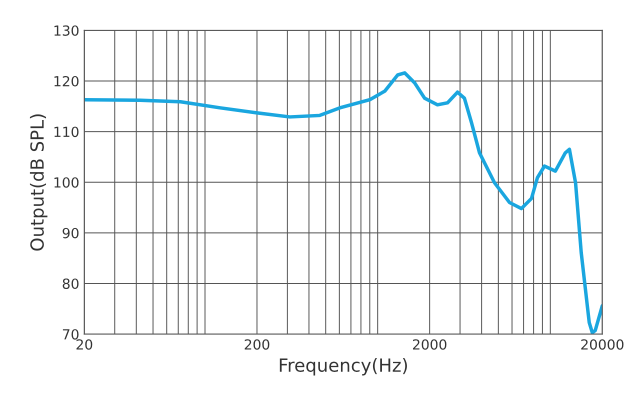 The height and width of the screenshot is (405, 634). Describe the element at coordinates (66, 81) in the screenshot. I see `y-tick-label: 120` at that location.